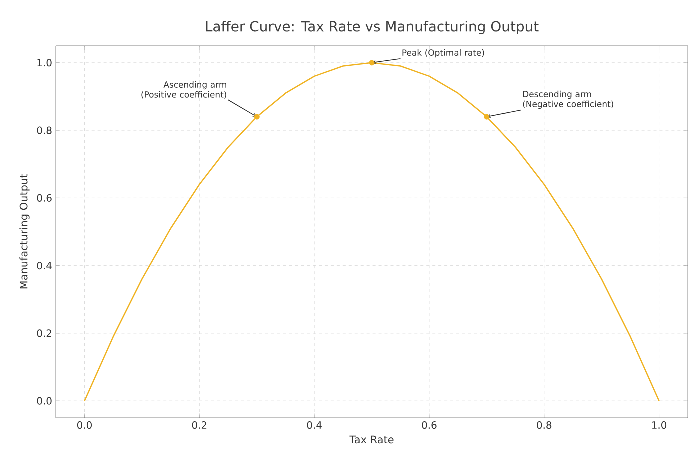  Describe the element at coordinates (199, 426) in the screenshot. I see `x-tick-label: 0.2` at that location.